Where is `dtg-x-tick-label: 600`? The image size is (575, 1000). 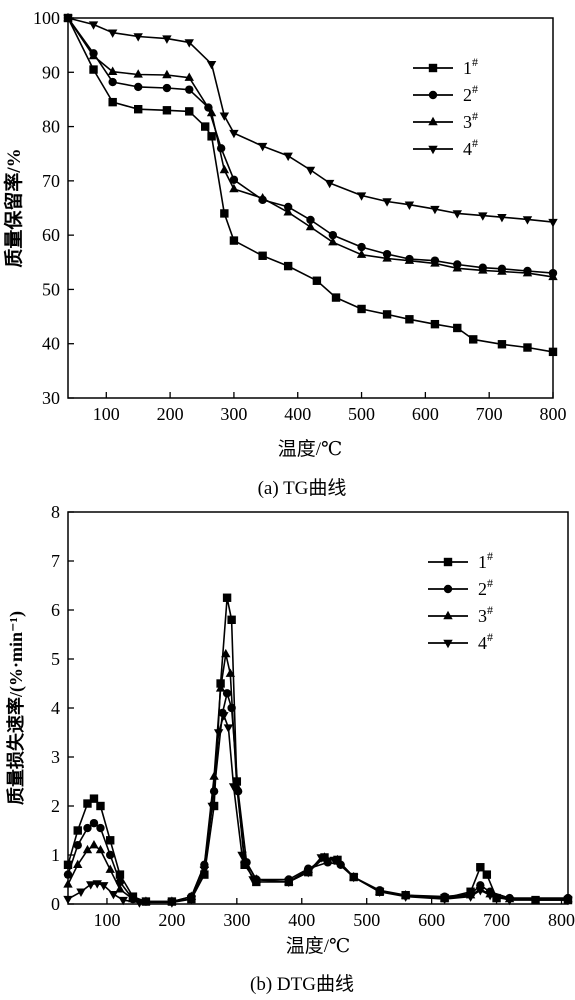
dtg-x-tick-label: 600 is located at coordinates (431, 920).